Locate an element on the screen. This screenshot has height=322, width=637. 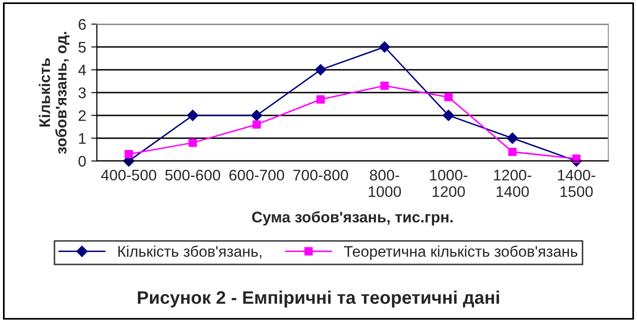
x-tick-label: 1000-1200 is located at coordinates (449, 184).